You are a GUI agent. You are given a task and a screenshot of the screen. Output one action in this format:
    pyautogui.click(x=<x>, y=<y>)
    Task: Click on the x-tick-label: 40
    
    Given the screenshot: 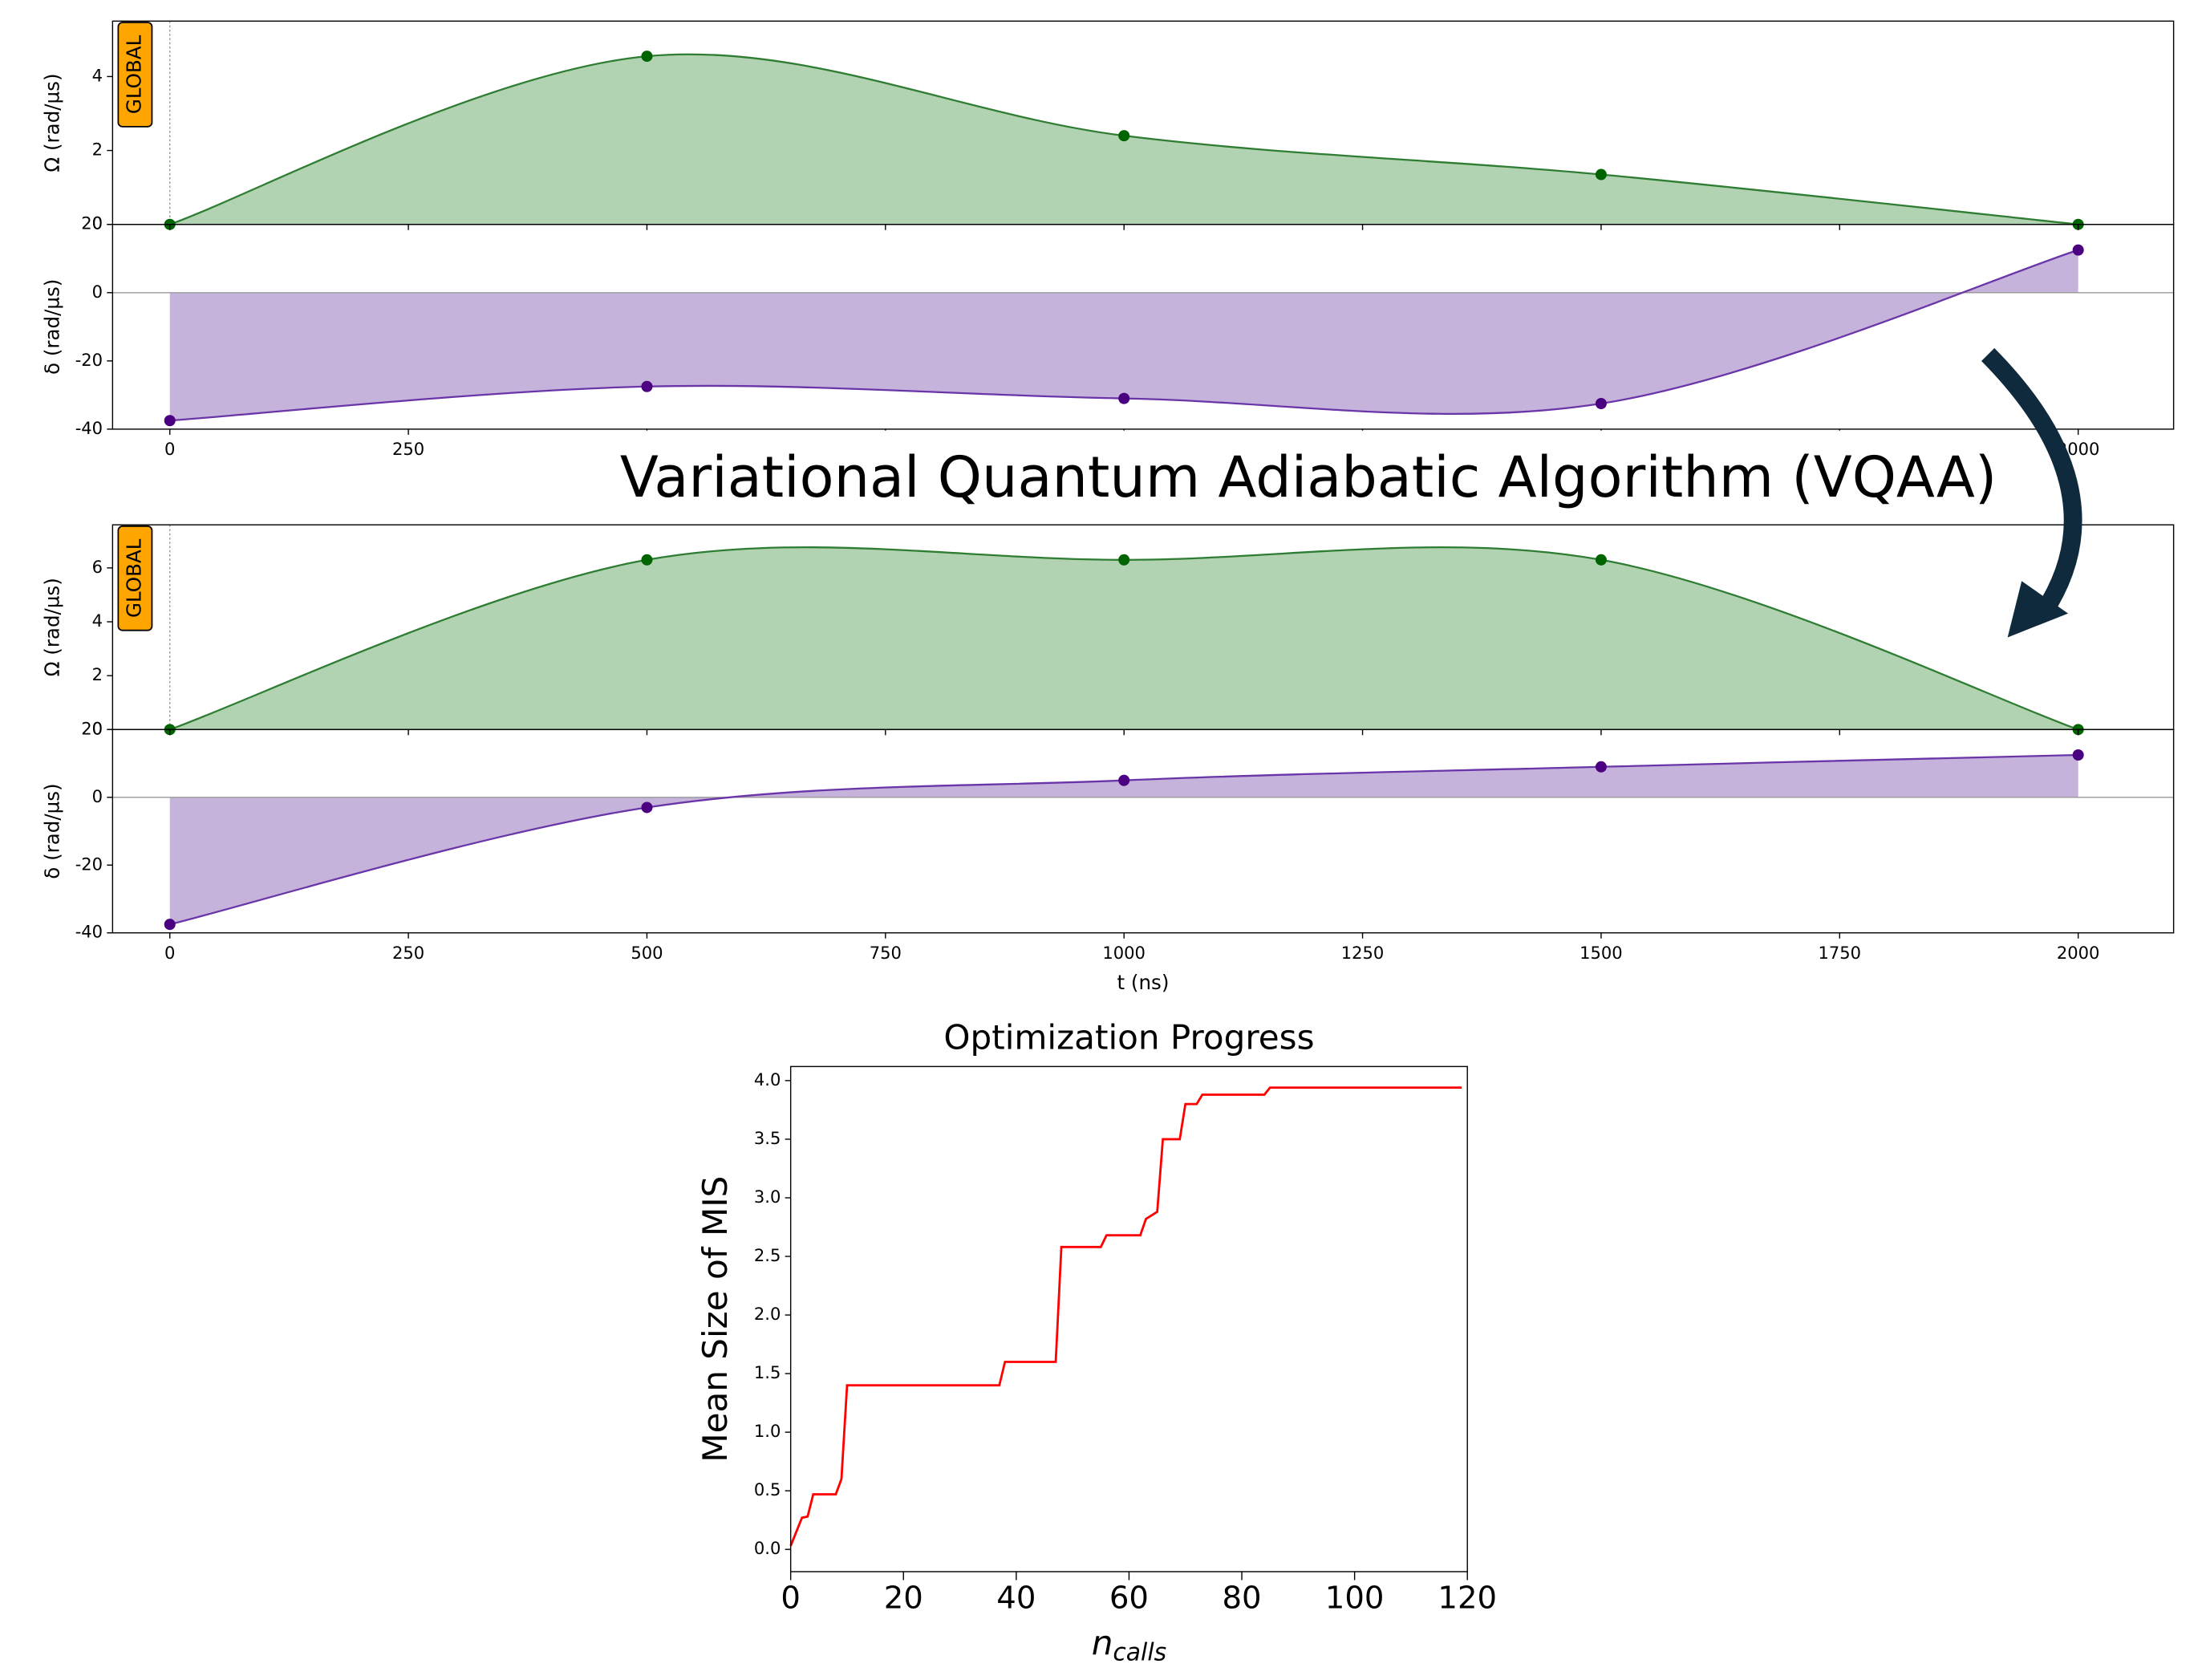 What is the action you would take?
    pyautogui.click(x=1016, y=1599)
    